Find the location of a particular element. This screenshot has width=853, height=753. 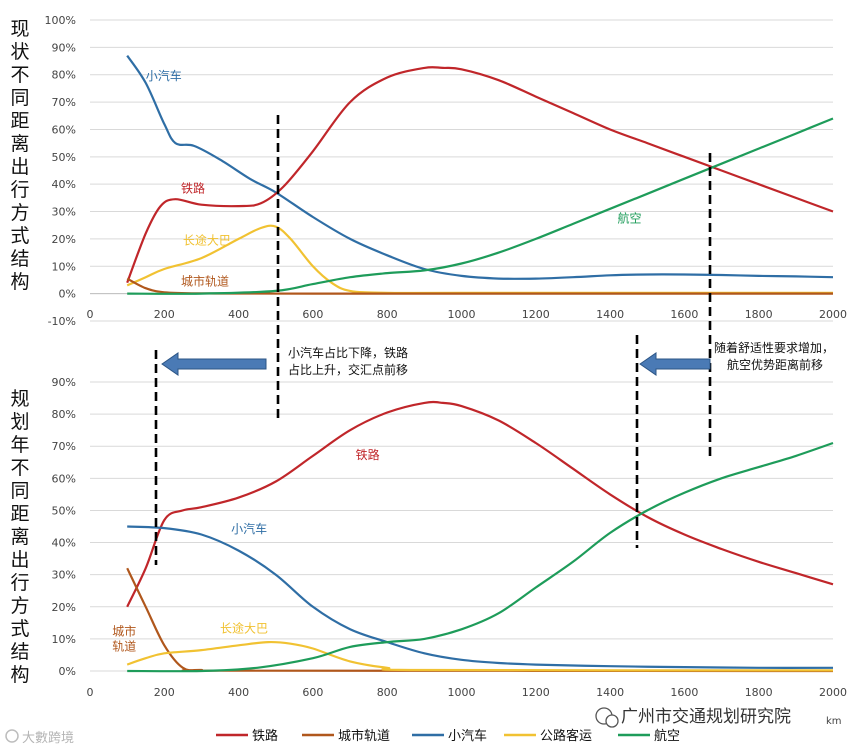

left-watermark-text: 大數跨境 is located at coordinates (48, 738).